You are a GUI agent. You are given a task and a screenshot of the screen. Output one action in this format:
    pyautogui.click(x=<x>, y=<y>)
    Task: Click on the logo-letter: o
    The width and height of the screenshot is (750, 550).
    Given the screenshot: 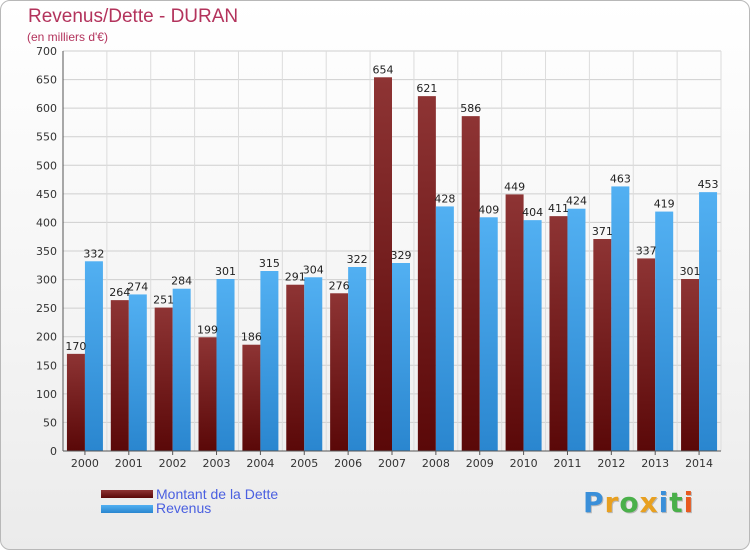 What is the action you would take?
    pyautogui.click(x=629, y=502)
    